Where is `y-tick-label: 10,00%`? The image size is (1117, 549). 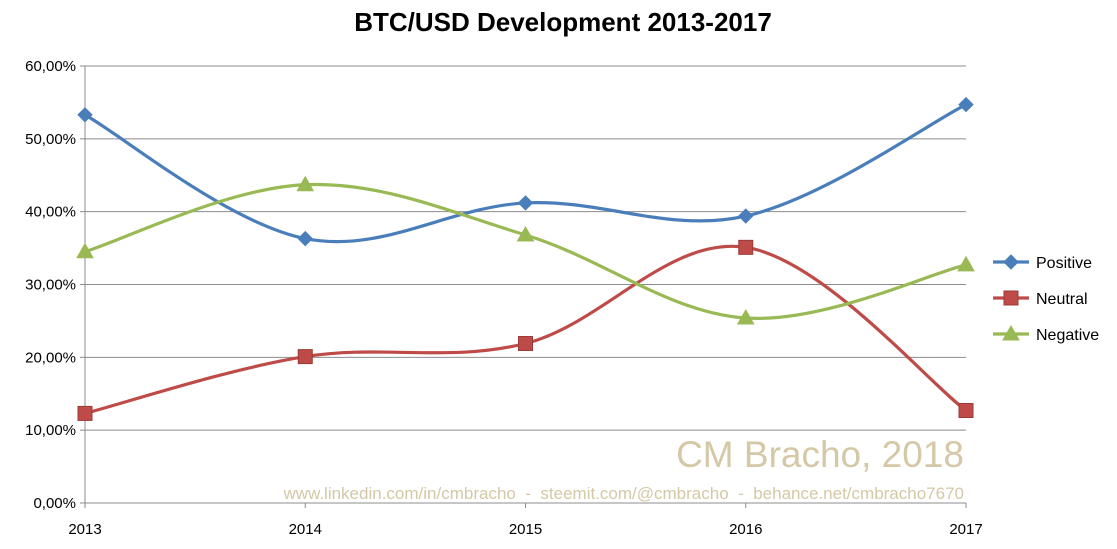
y-tick-label: 10,00% is located at coordinates (50, 430).